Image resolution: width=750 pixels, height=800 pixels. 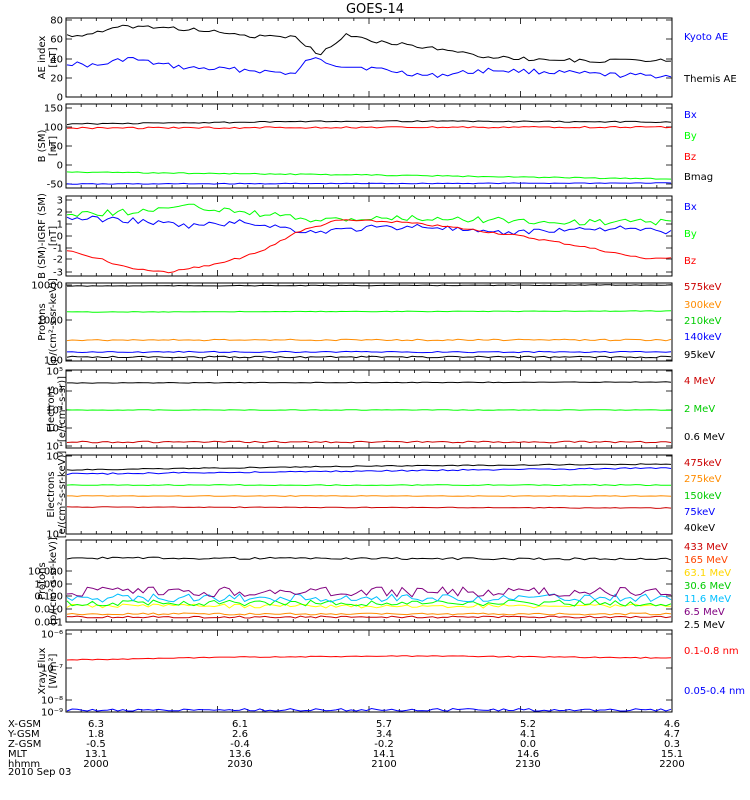 What do you see at coordinates (383, 764) in the screenshot?
I see `ephemeris-value: 2100` at bounding box center [383, 764].